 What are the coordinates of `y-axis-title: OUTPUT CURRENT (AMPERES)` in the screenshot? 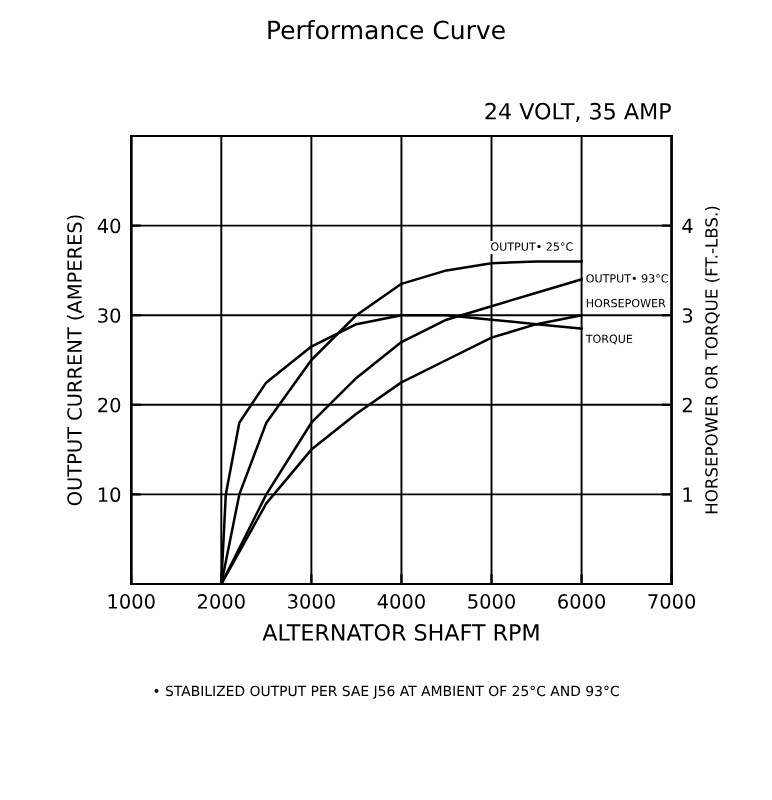 It's located at (75, 360).